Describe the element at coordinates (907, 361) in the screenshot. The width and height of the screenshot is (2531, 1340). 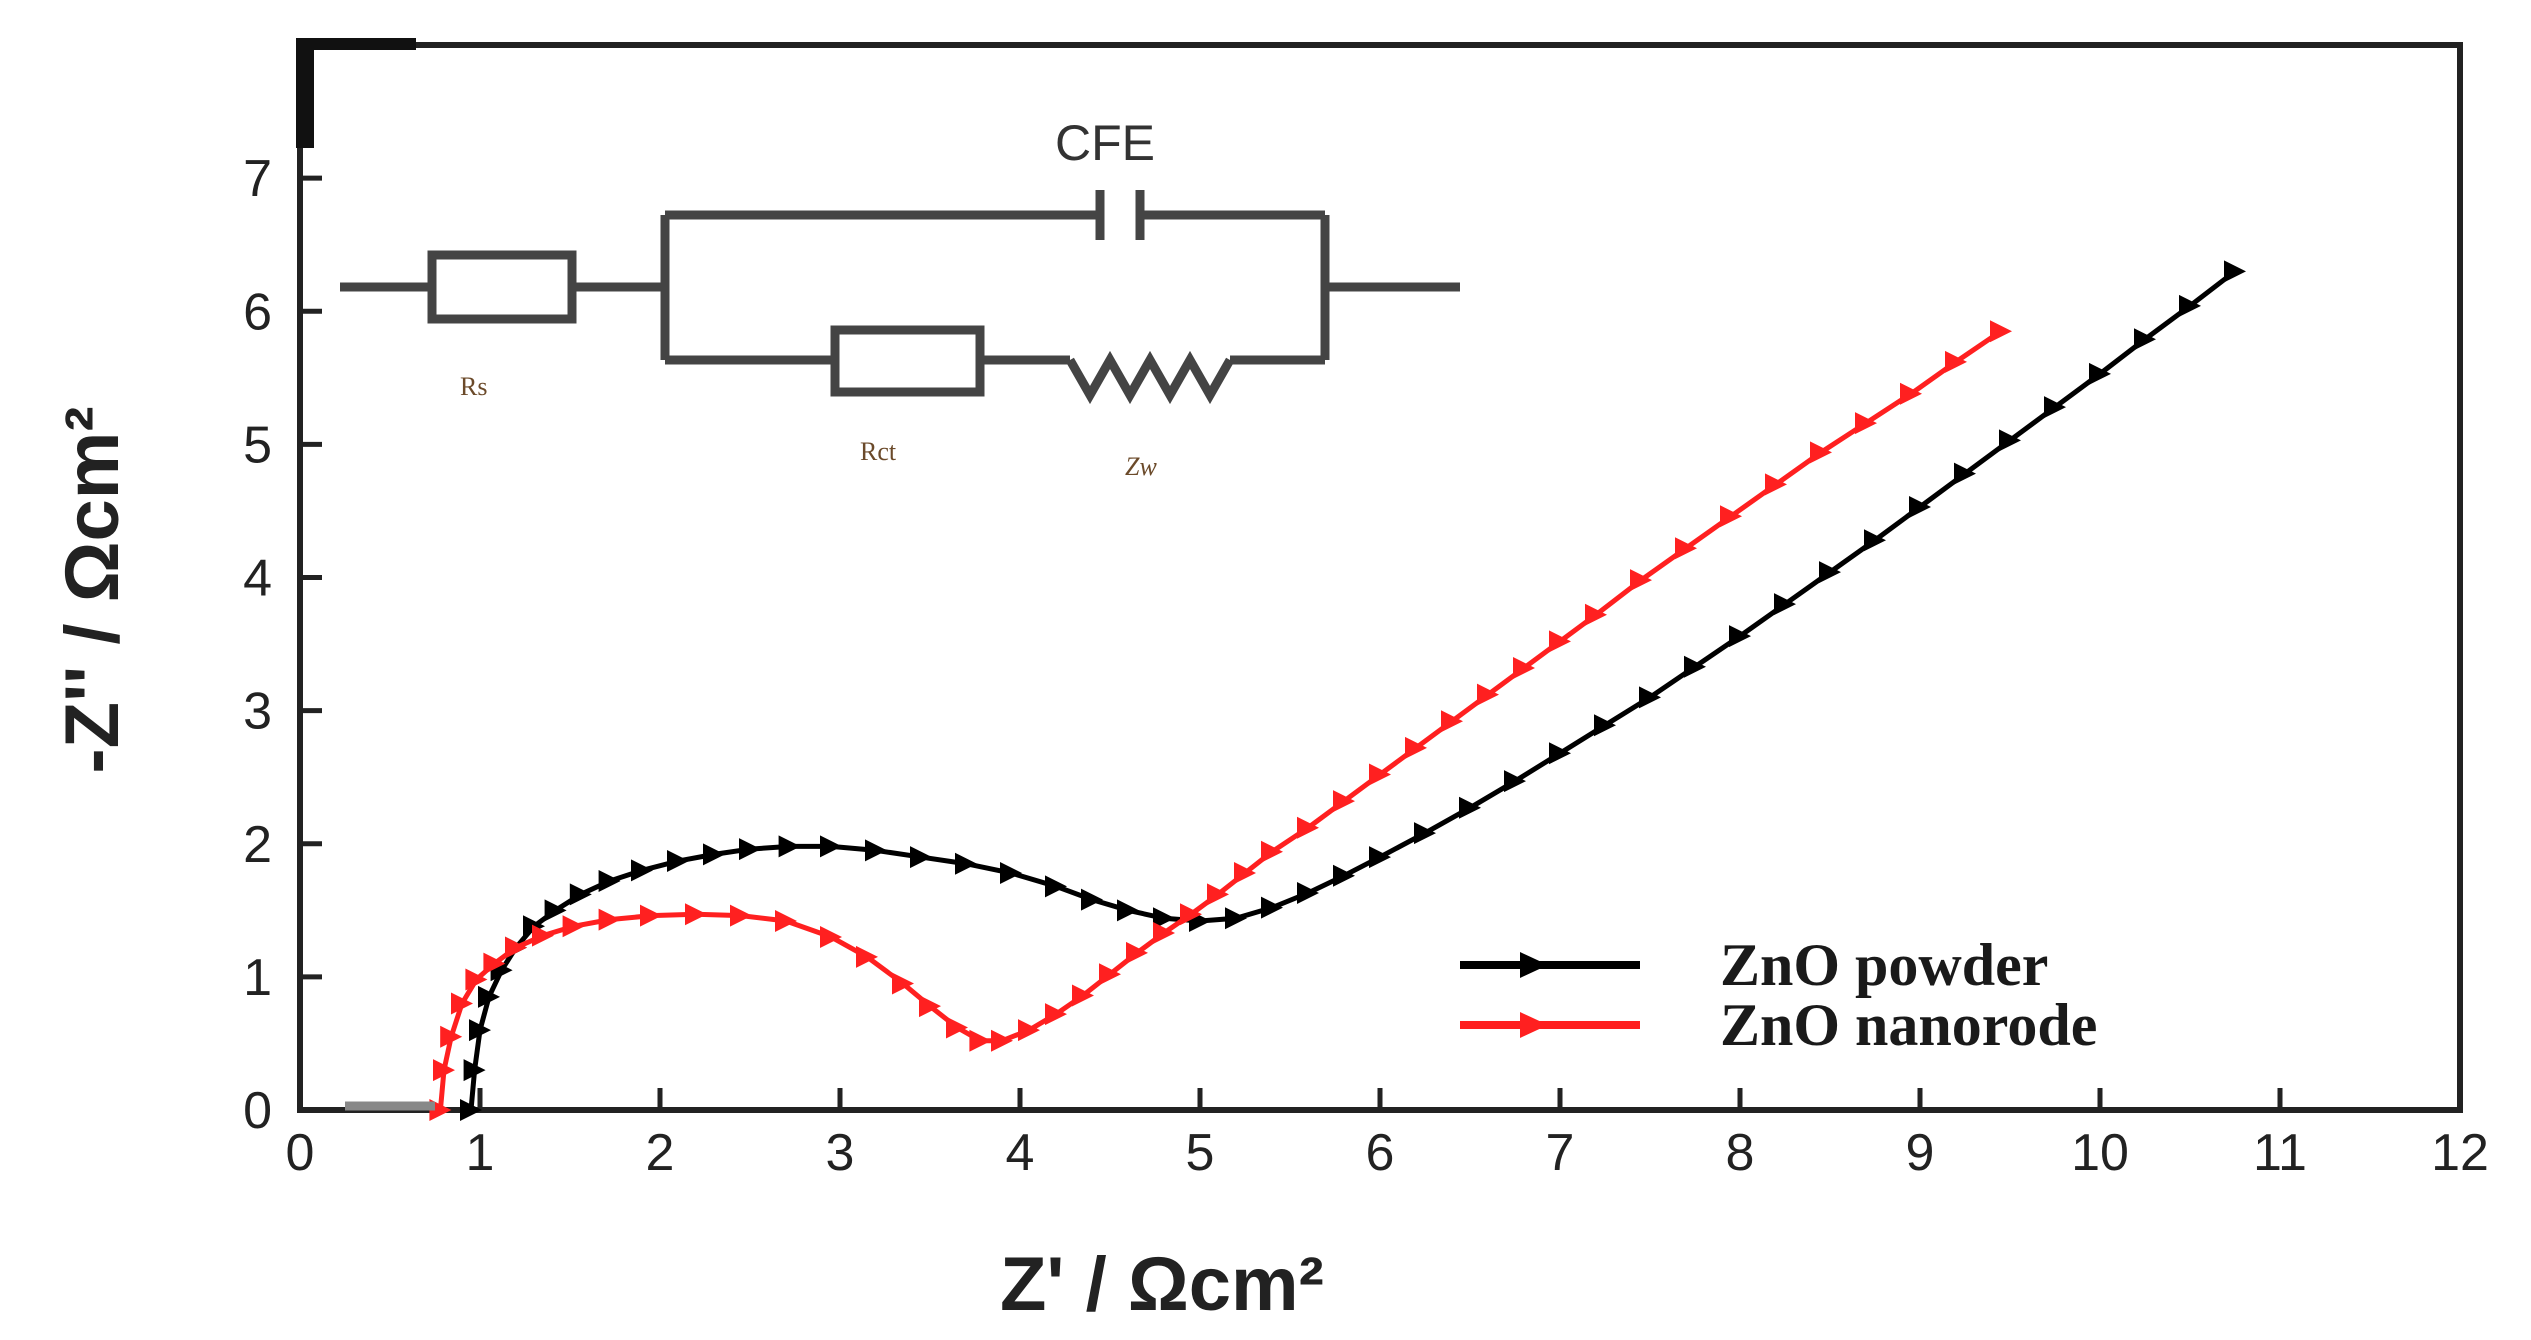
I see `resistor-rct` at that location.